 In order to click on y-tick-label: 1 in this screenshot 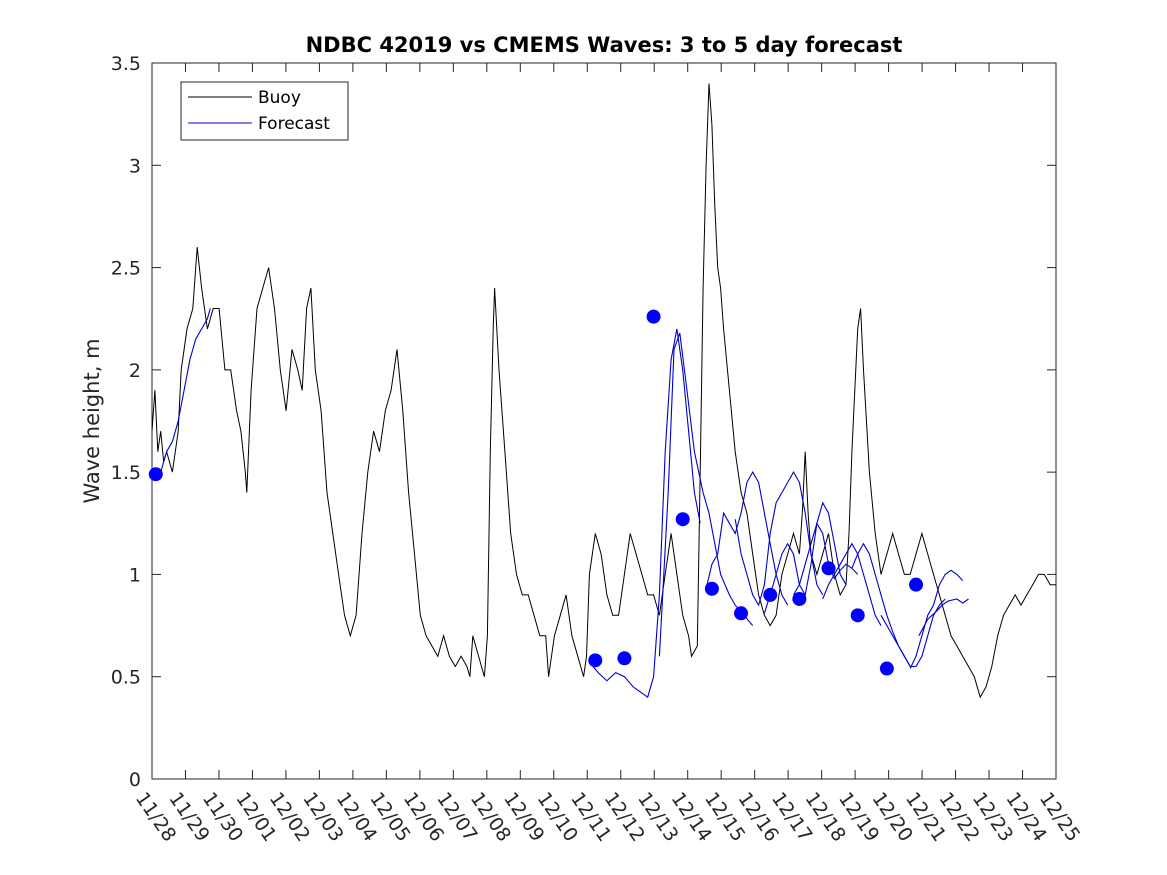, I will do `click(135, 575)`.